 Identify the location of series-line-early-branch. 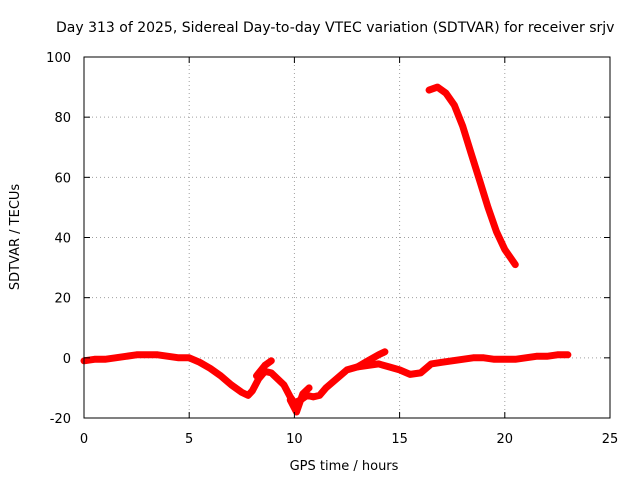
(299, 400).